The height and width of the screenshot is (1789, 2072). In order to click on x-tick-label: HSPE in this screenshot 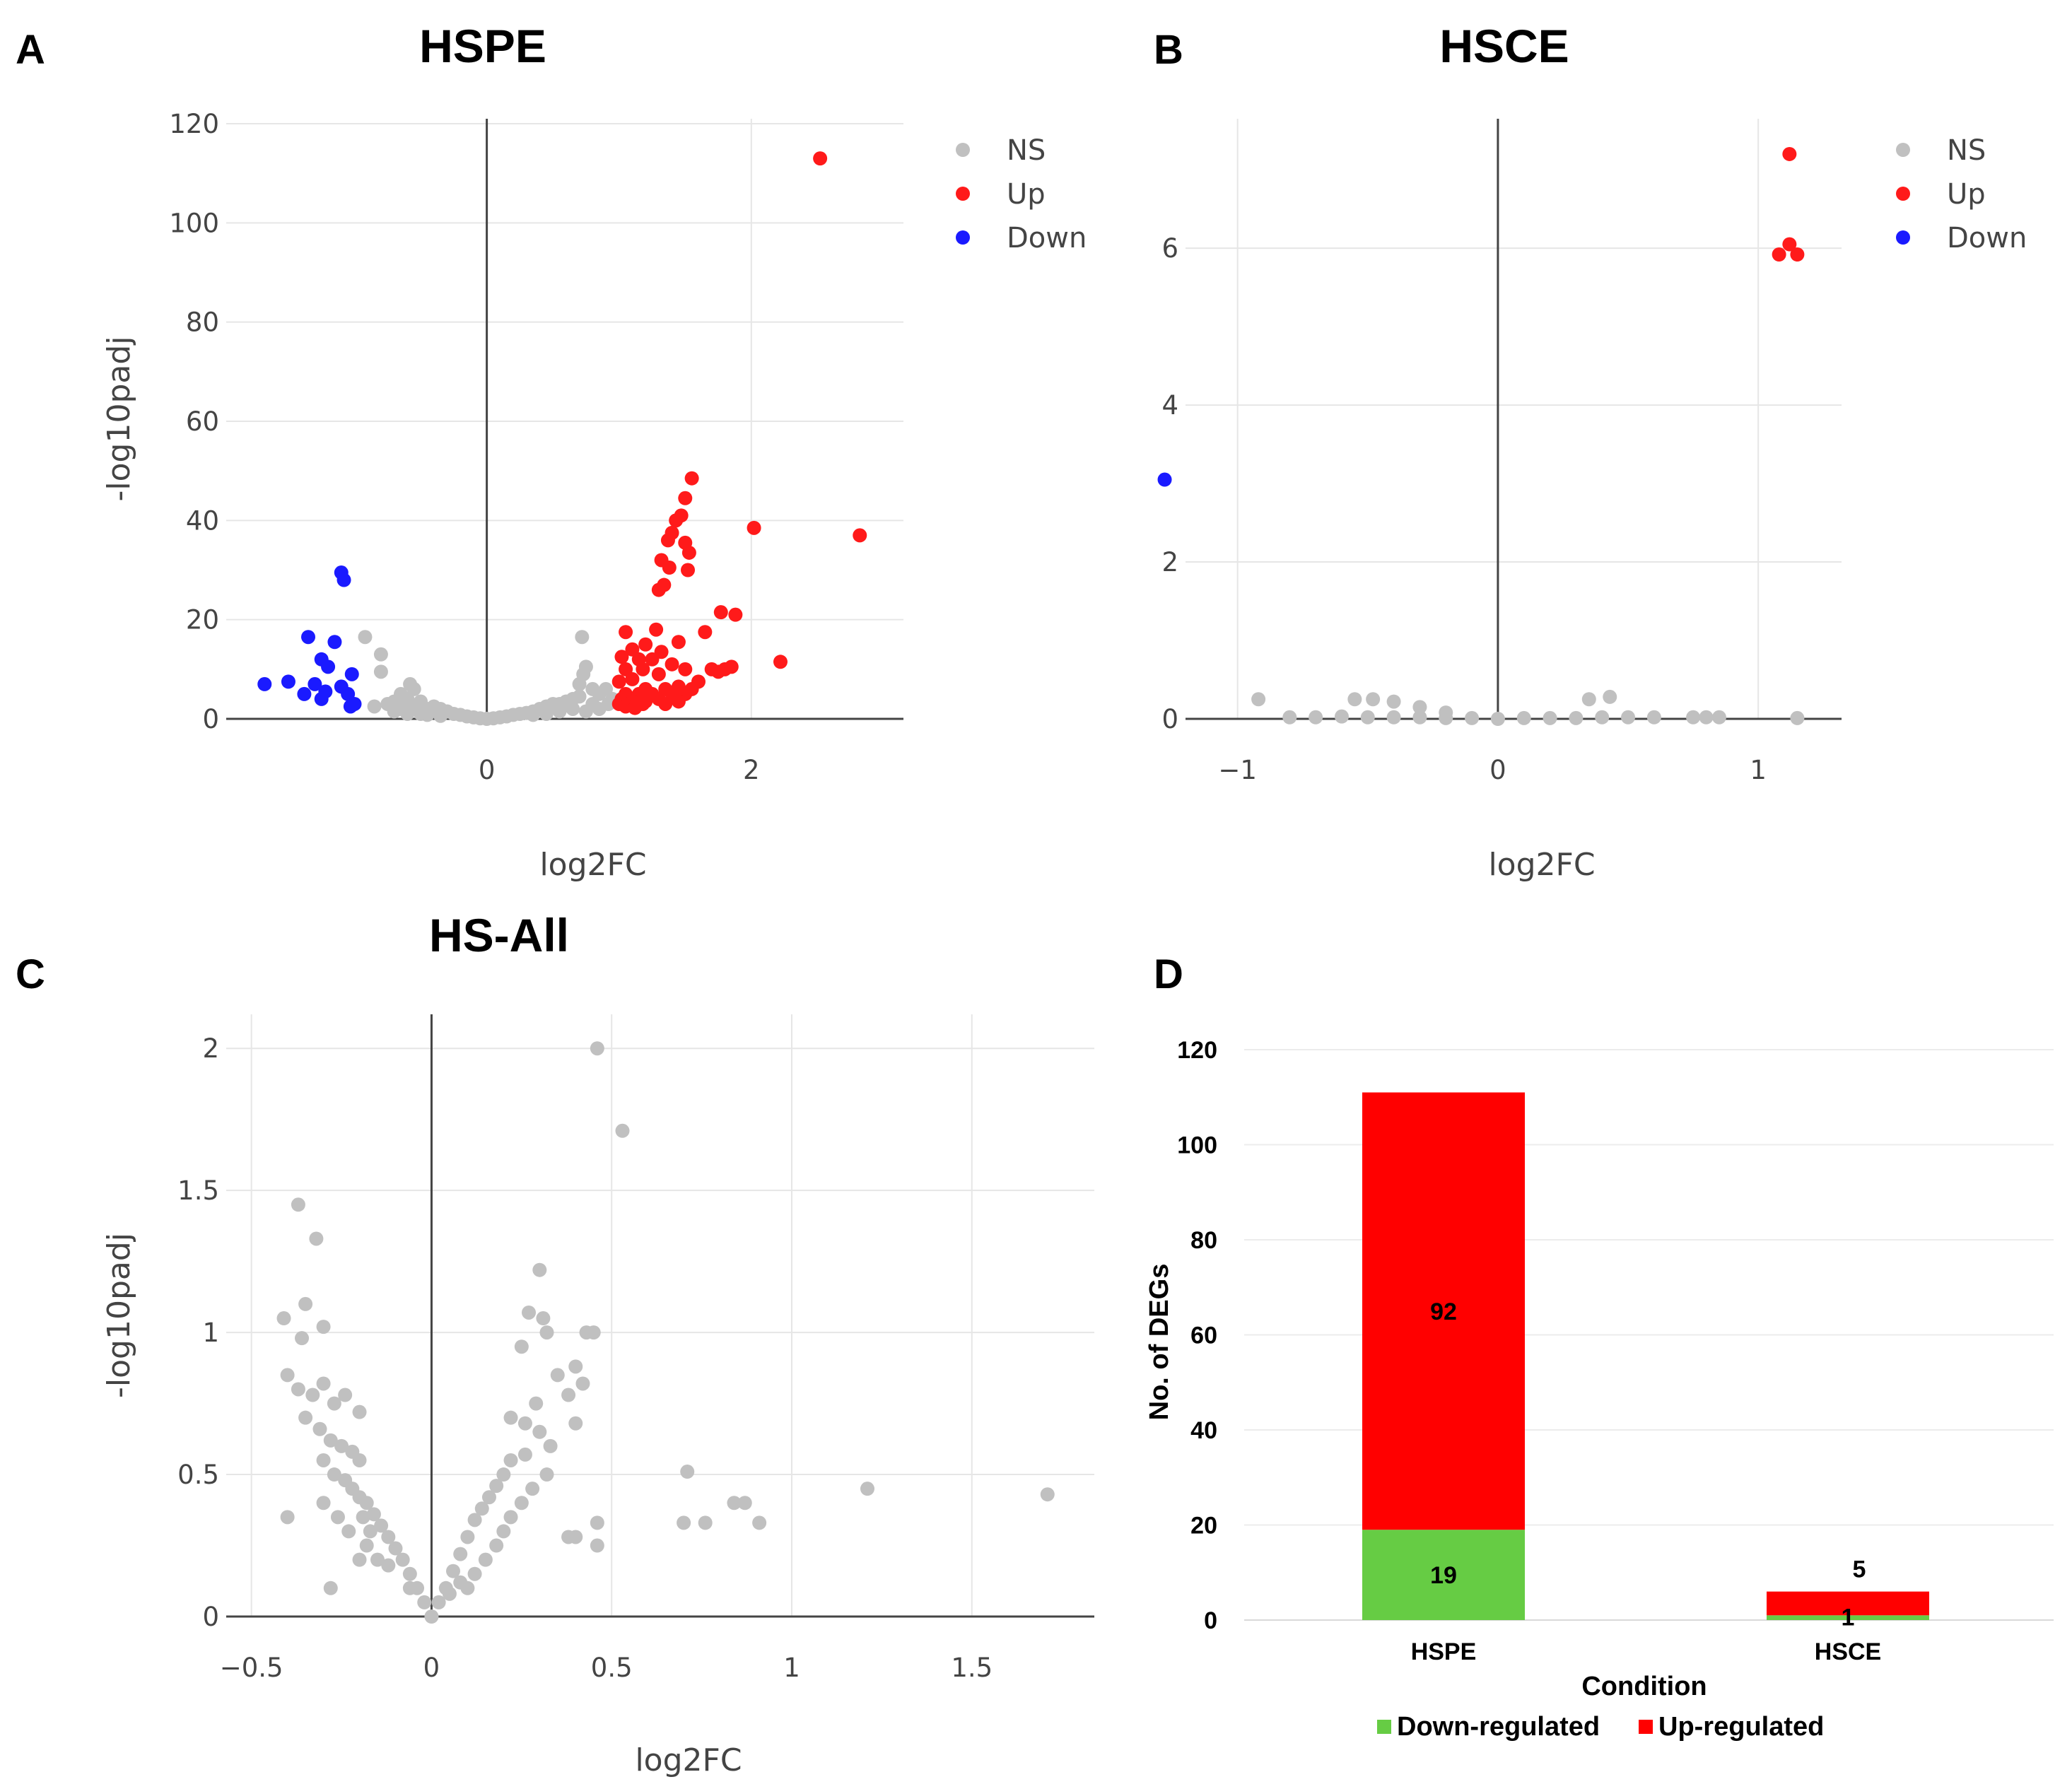, I will do `click(1444, 1651)`.